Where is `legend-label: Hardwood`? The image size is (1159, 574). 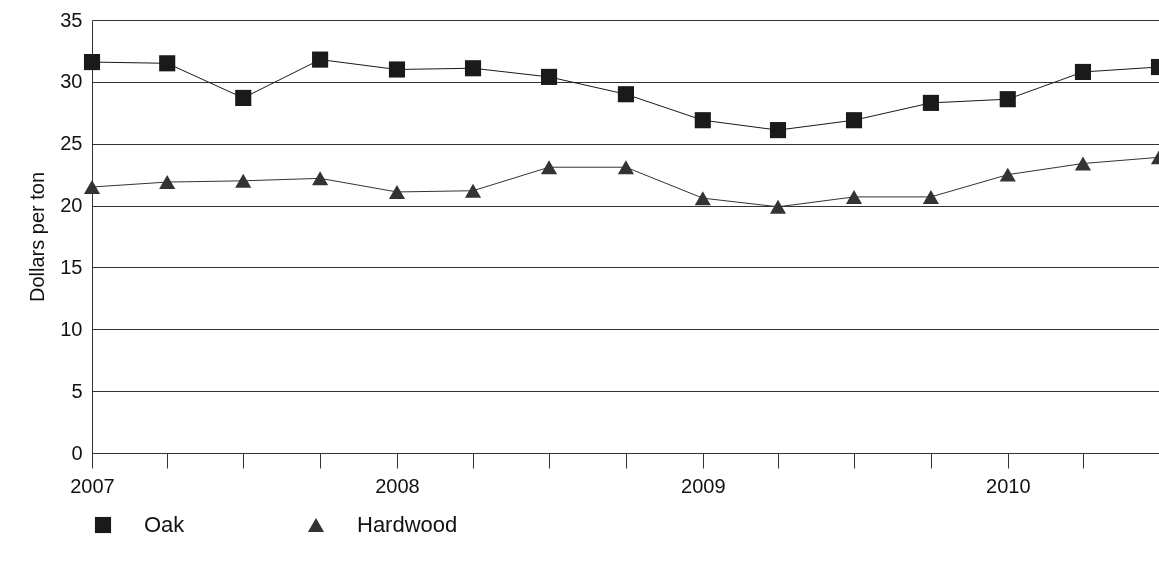 legend-label: Hardwood is located at coordinates (407, 524).